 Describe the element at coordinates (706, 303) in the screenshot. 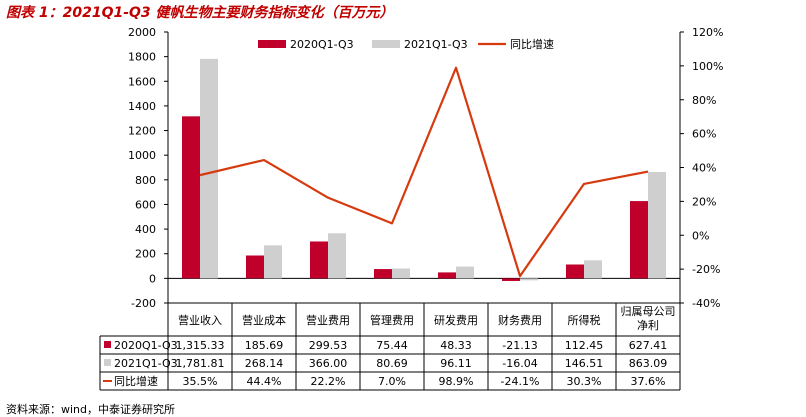

I see `right-tick-label: -40%` at that location.